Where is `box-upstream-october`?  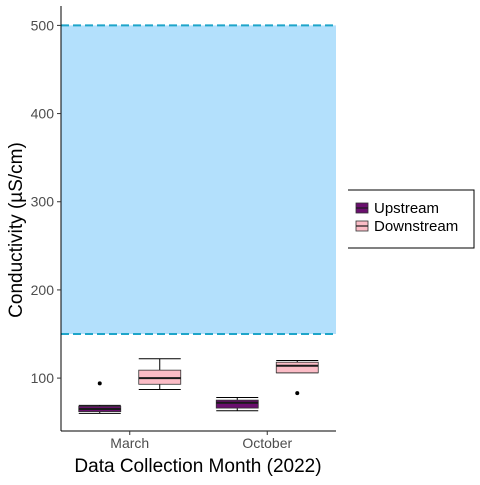
box-upstream-october is located at coordinates (237, 404).